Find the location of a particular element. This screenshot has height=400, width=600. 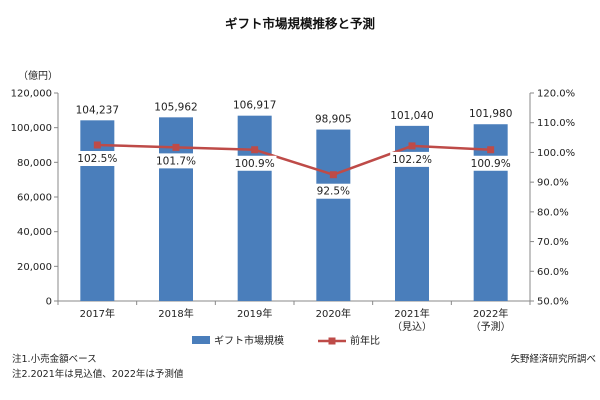

legend: ギフト市場規模 前年比 is located at coordinates (286, 340).